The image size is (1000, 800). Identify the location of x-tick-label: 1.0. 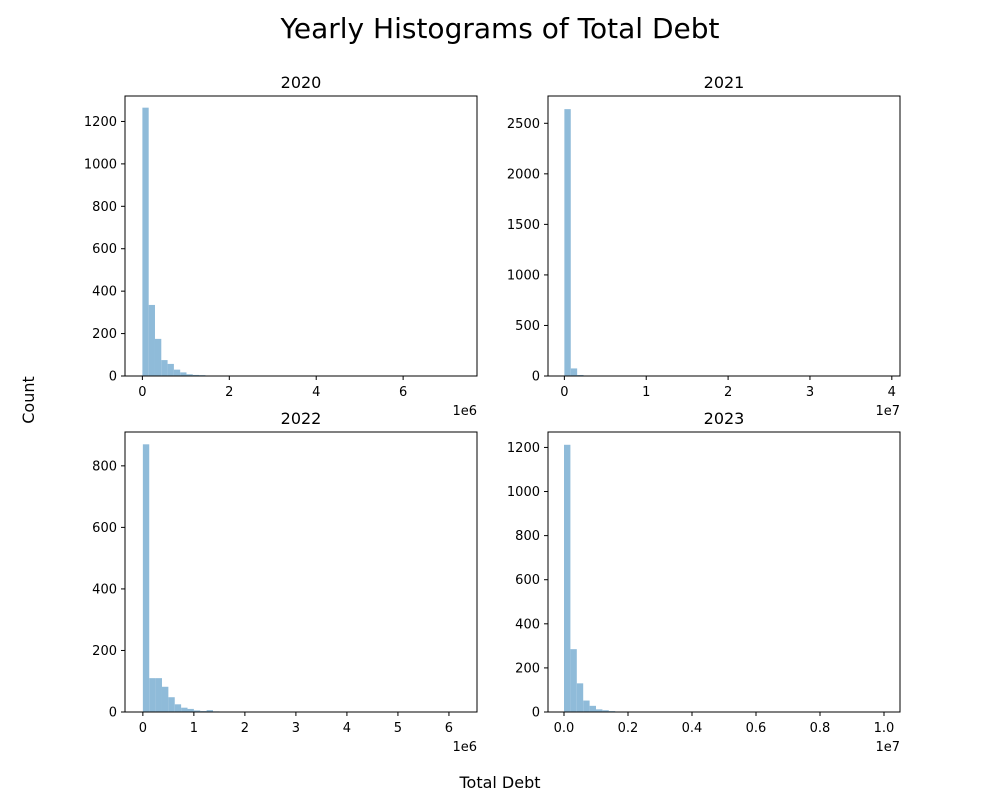
(884, 728).